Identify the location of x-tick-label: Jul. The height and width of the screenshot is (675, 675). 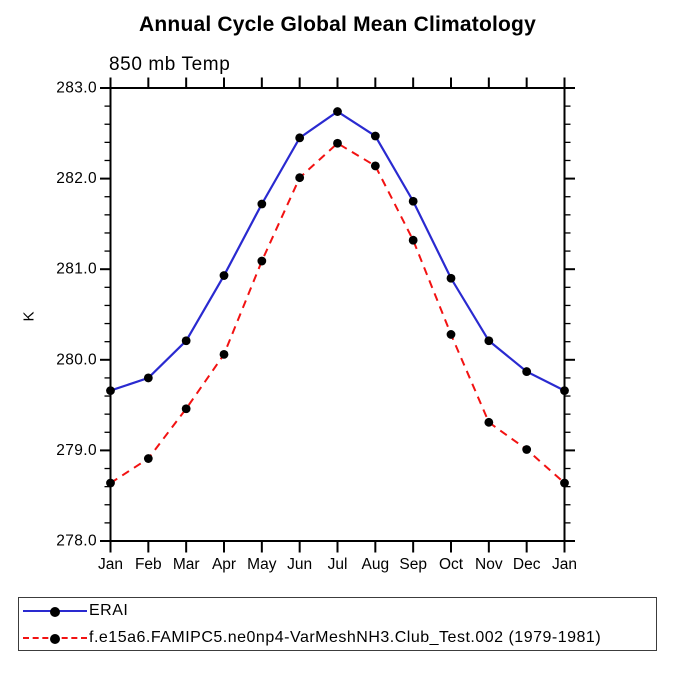
(338, 564).